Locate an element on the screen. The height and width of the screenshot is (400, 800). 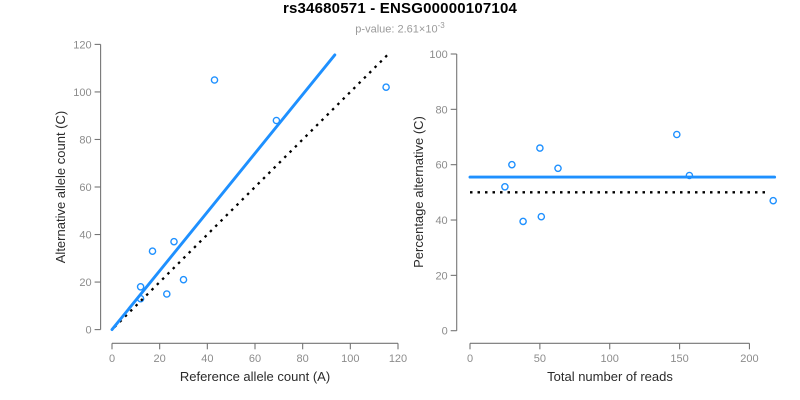
p-value-exponent: -3 is located at coordinates (441, 25).